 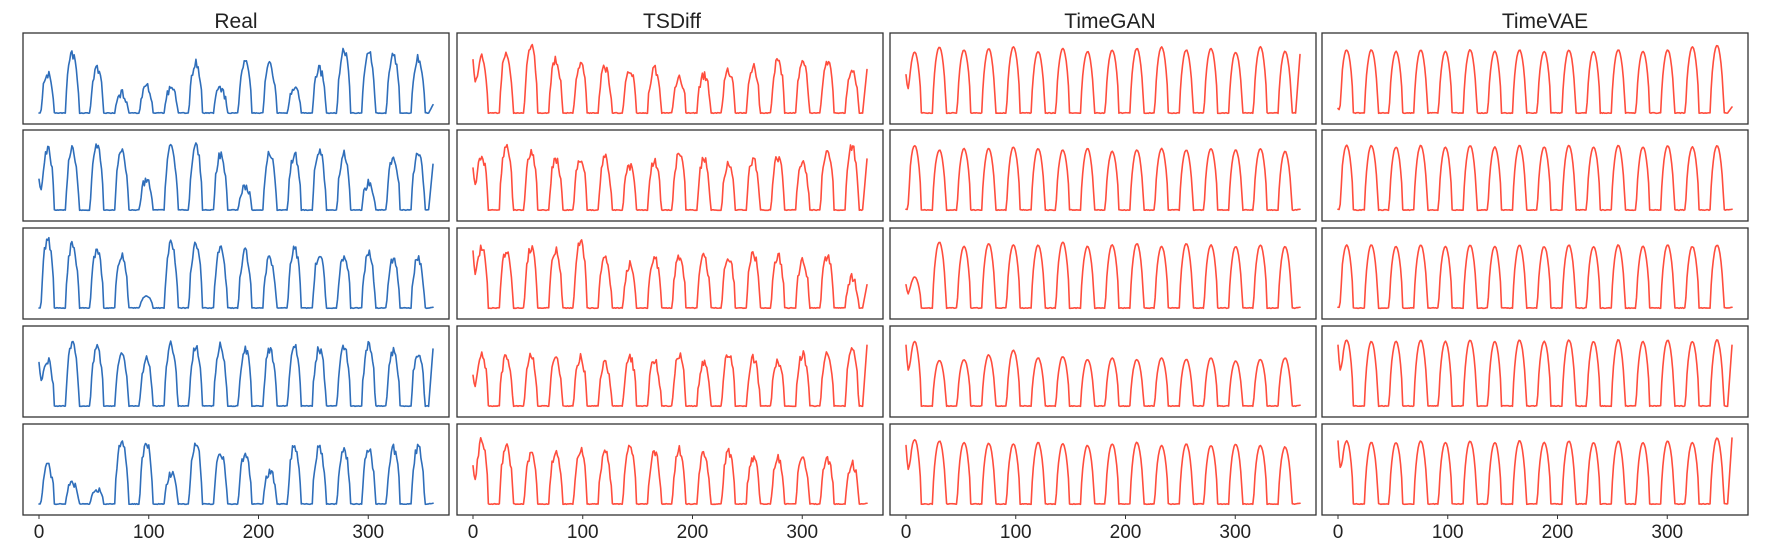 I want to click on x-axes: 0 100 200 300 0 100 200 300 0 100 200 300 0 100 200 300, so click(x=858, y=529).